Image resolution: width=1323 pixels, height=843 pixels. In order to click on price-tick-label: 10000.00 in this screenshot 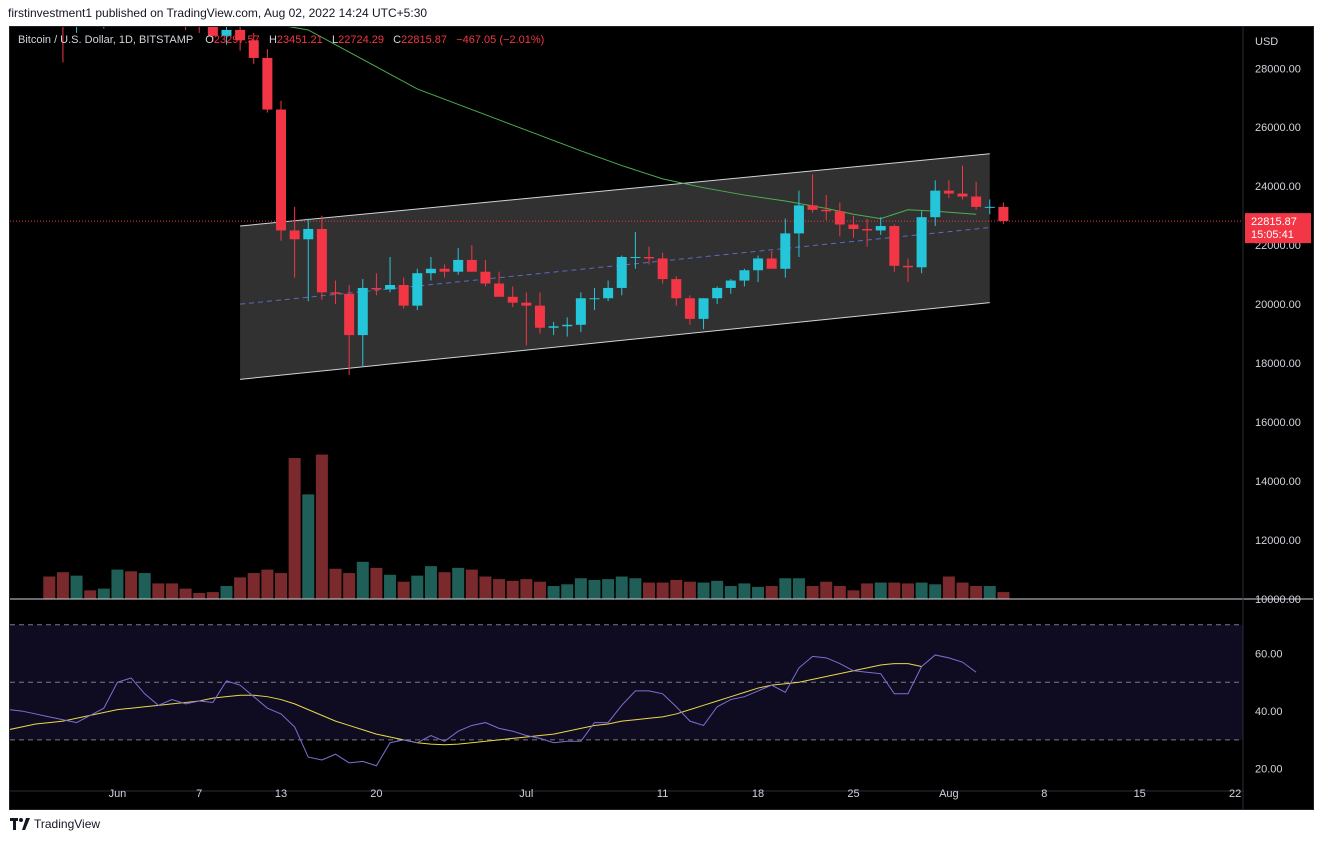, I will do `click(1278, 600)`.